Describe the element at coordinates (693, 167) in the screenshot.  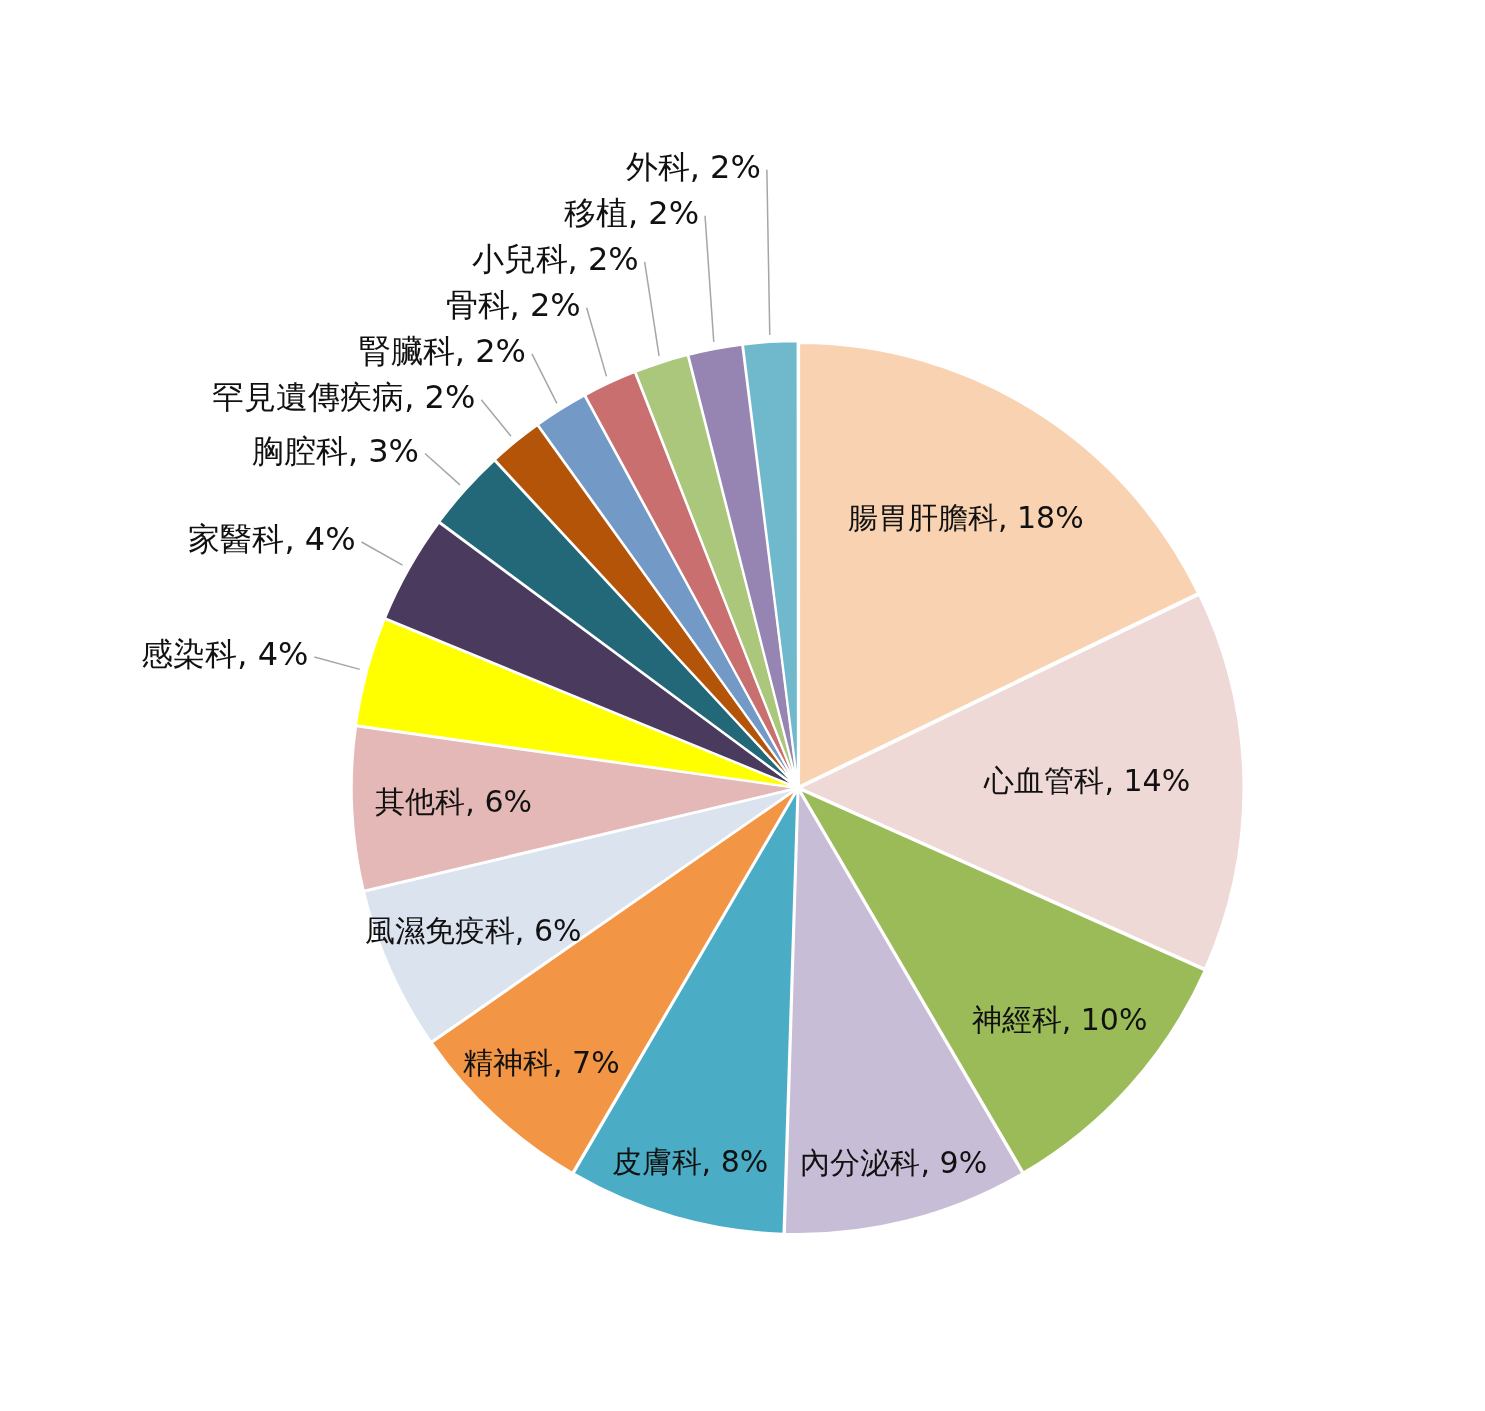
I see `slice-label: 外科, 2%` at that location.